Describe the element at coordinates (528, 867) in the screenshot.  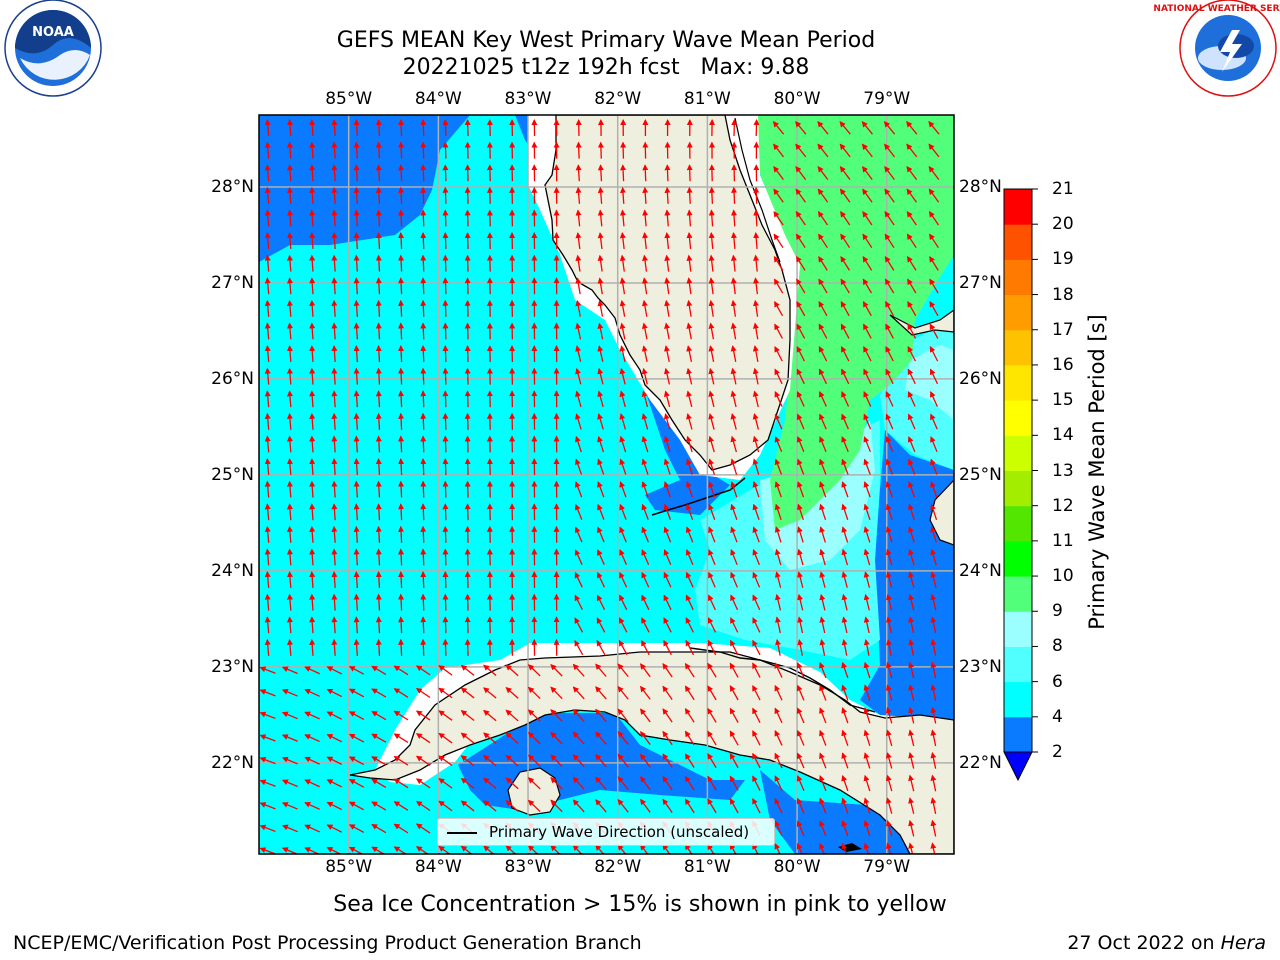
I see `lon-label-bottom-2: 83°W` at that location.